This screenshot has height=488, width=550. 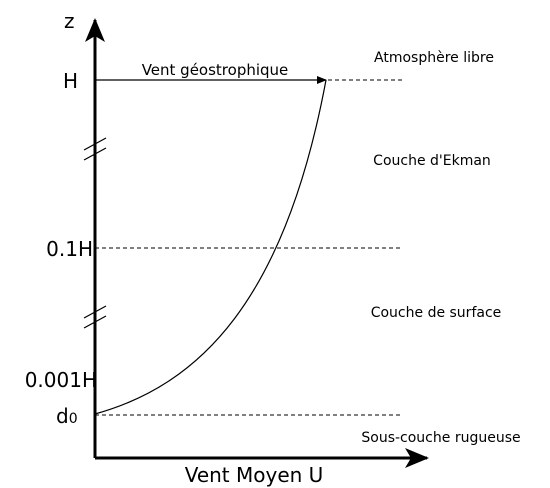 I want to click on x-label: Vent Moyen U, so click(x=254, y=475).